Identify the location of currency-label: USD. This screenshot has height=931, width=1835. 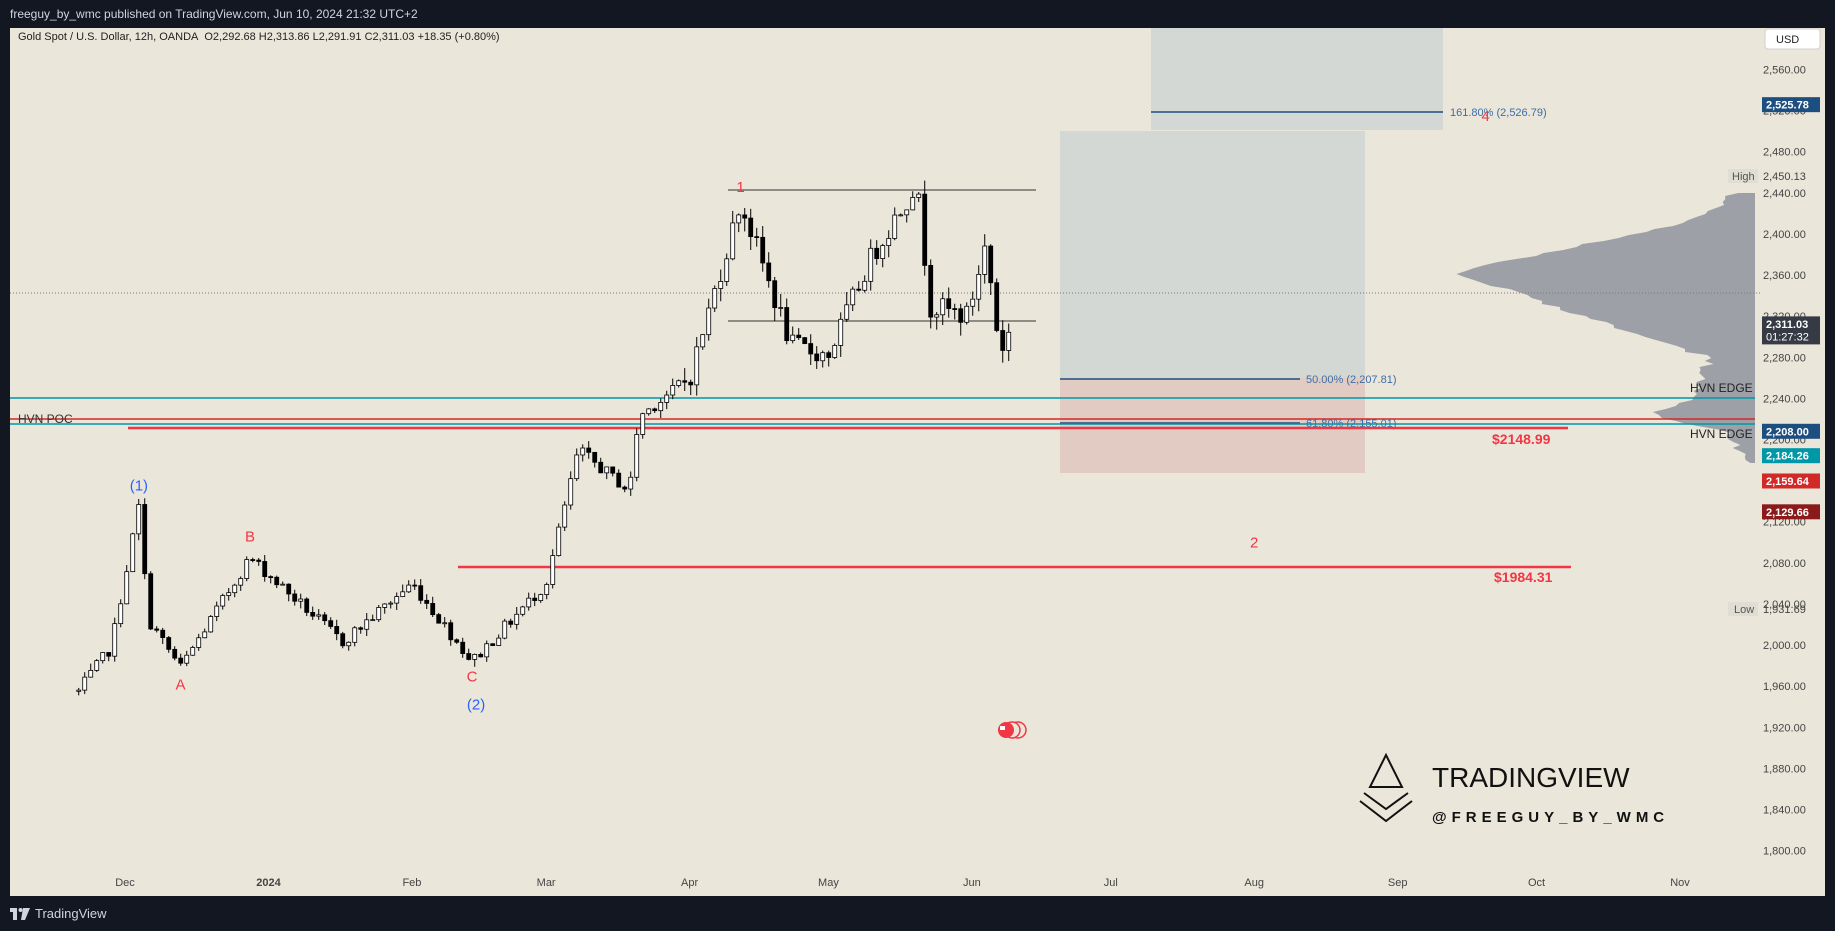
(1787, 40).